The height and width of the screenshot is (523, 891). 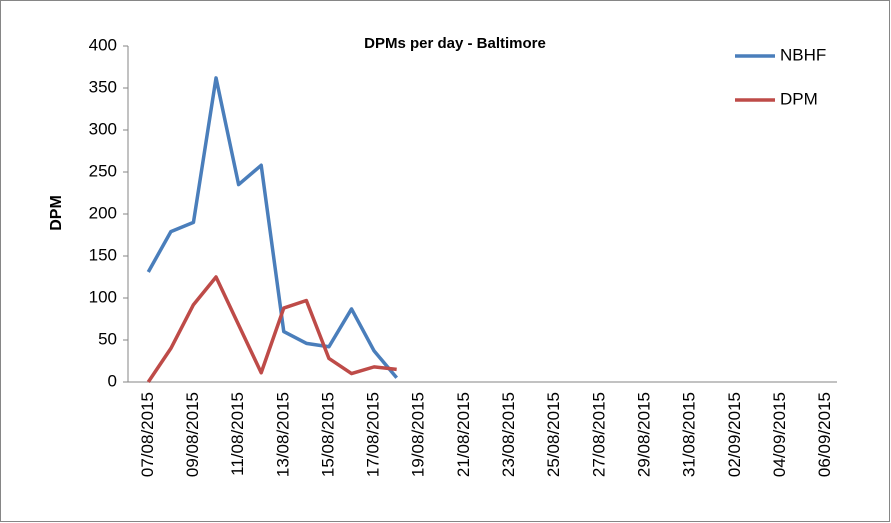 What do you see at coordinates (327, 434) in the screenshot?
I see `x-tick-label: 15/08/2015` at bounding box center [327, 434].